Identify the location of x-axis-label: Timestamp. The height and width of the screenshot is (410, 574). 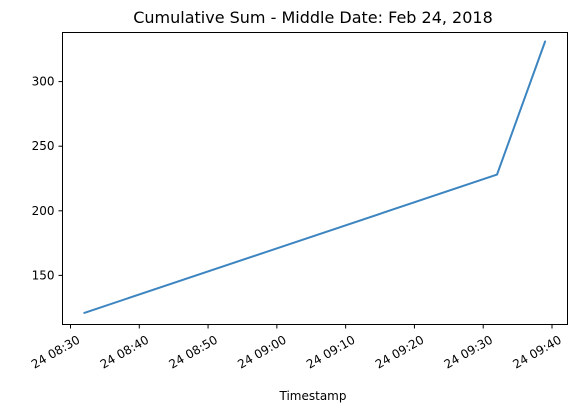
(313, 396).